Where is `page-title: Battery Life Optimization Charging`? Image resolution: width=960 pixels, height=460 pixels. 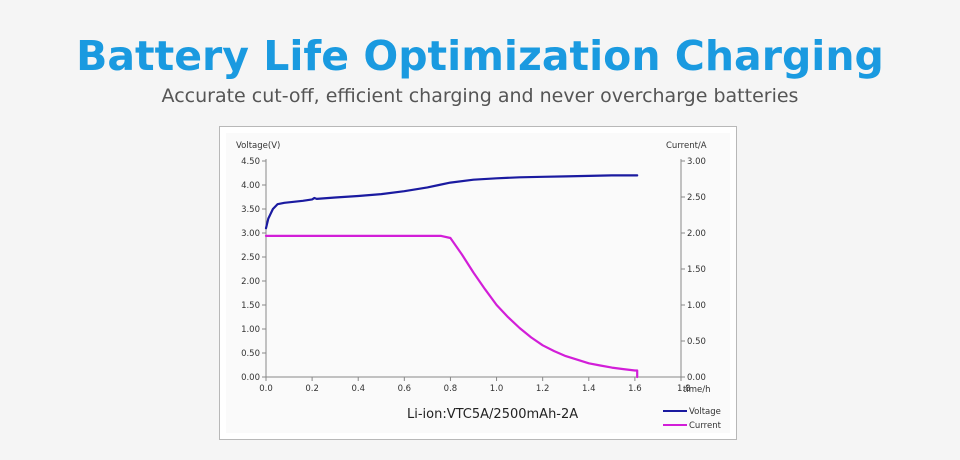
page-title: Battery Life Optimization Charging is located at coordinates (480, 56).